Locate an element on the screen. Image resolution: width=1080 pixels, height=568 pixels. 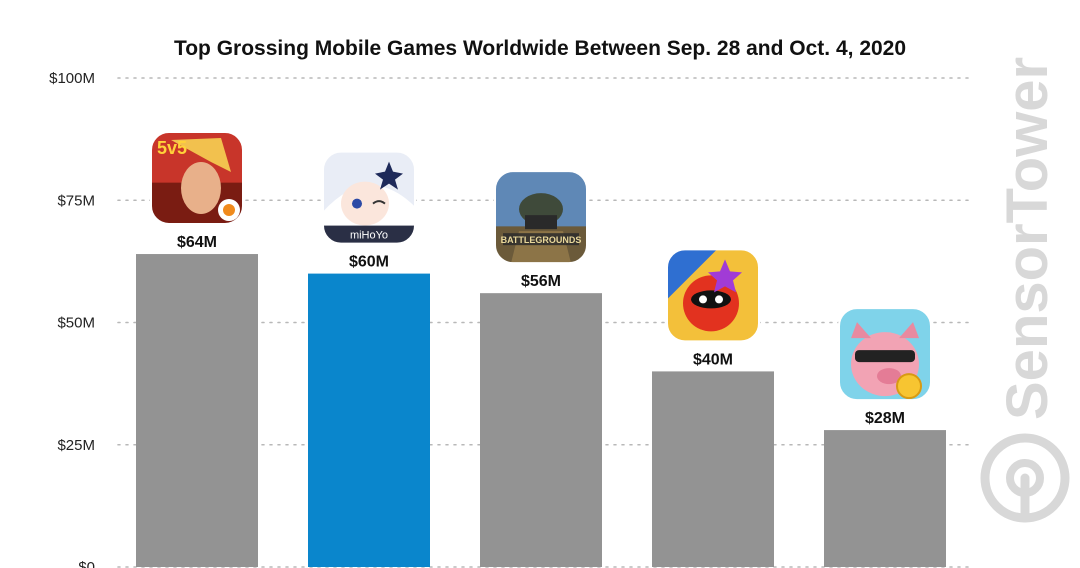
bar-value-label: $28M is located at coordinates (885, 418).